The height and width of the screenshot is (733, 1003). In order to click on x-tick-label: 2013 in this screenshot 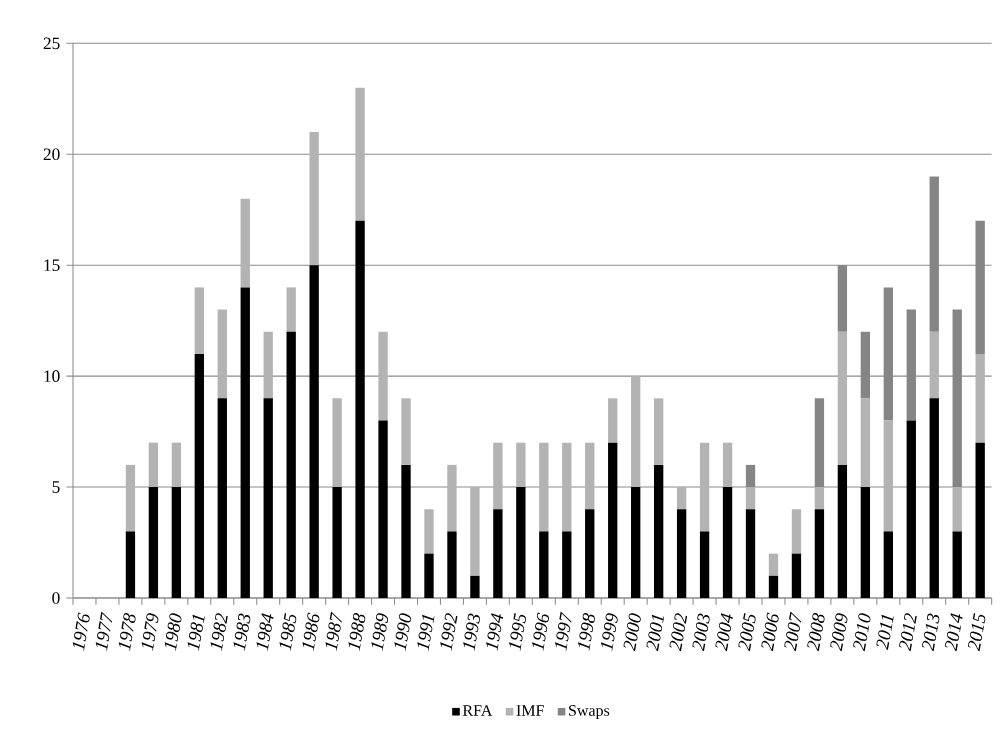, I will do `click(931, 632)`.